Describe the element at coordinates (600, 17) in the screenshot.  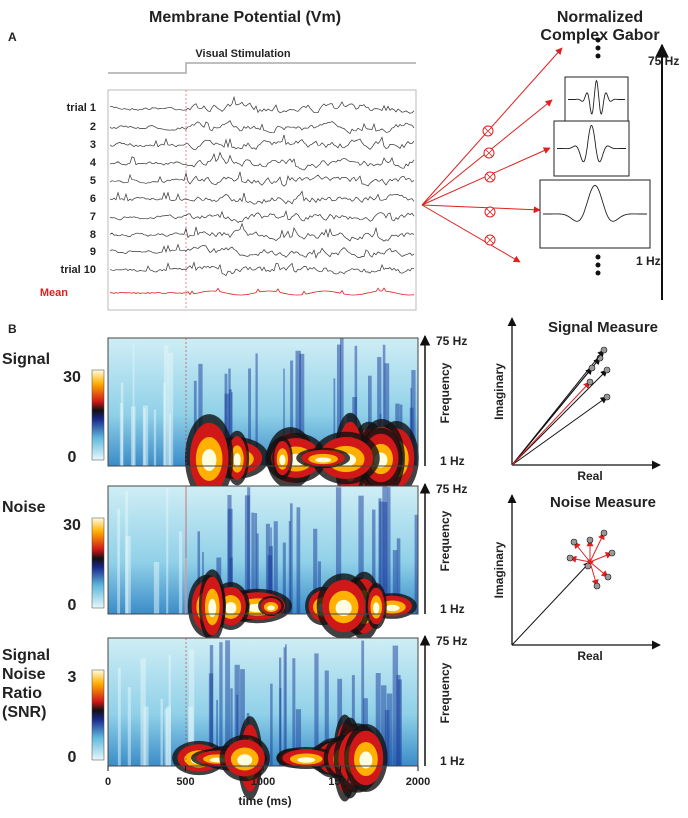
I see `gabor-title: Normalized` at that location.